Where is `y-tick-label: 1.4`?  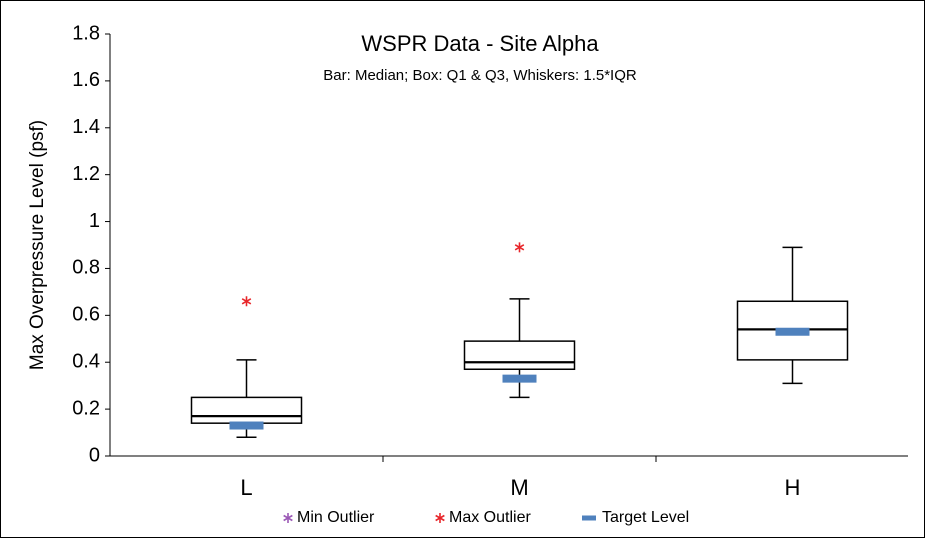 y-tick-label: 1.4 is located at coordinates (86, 127).